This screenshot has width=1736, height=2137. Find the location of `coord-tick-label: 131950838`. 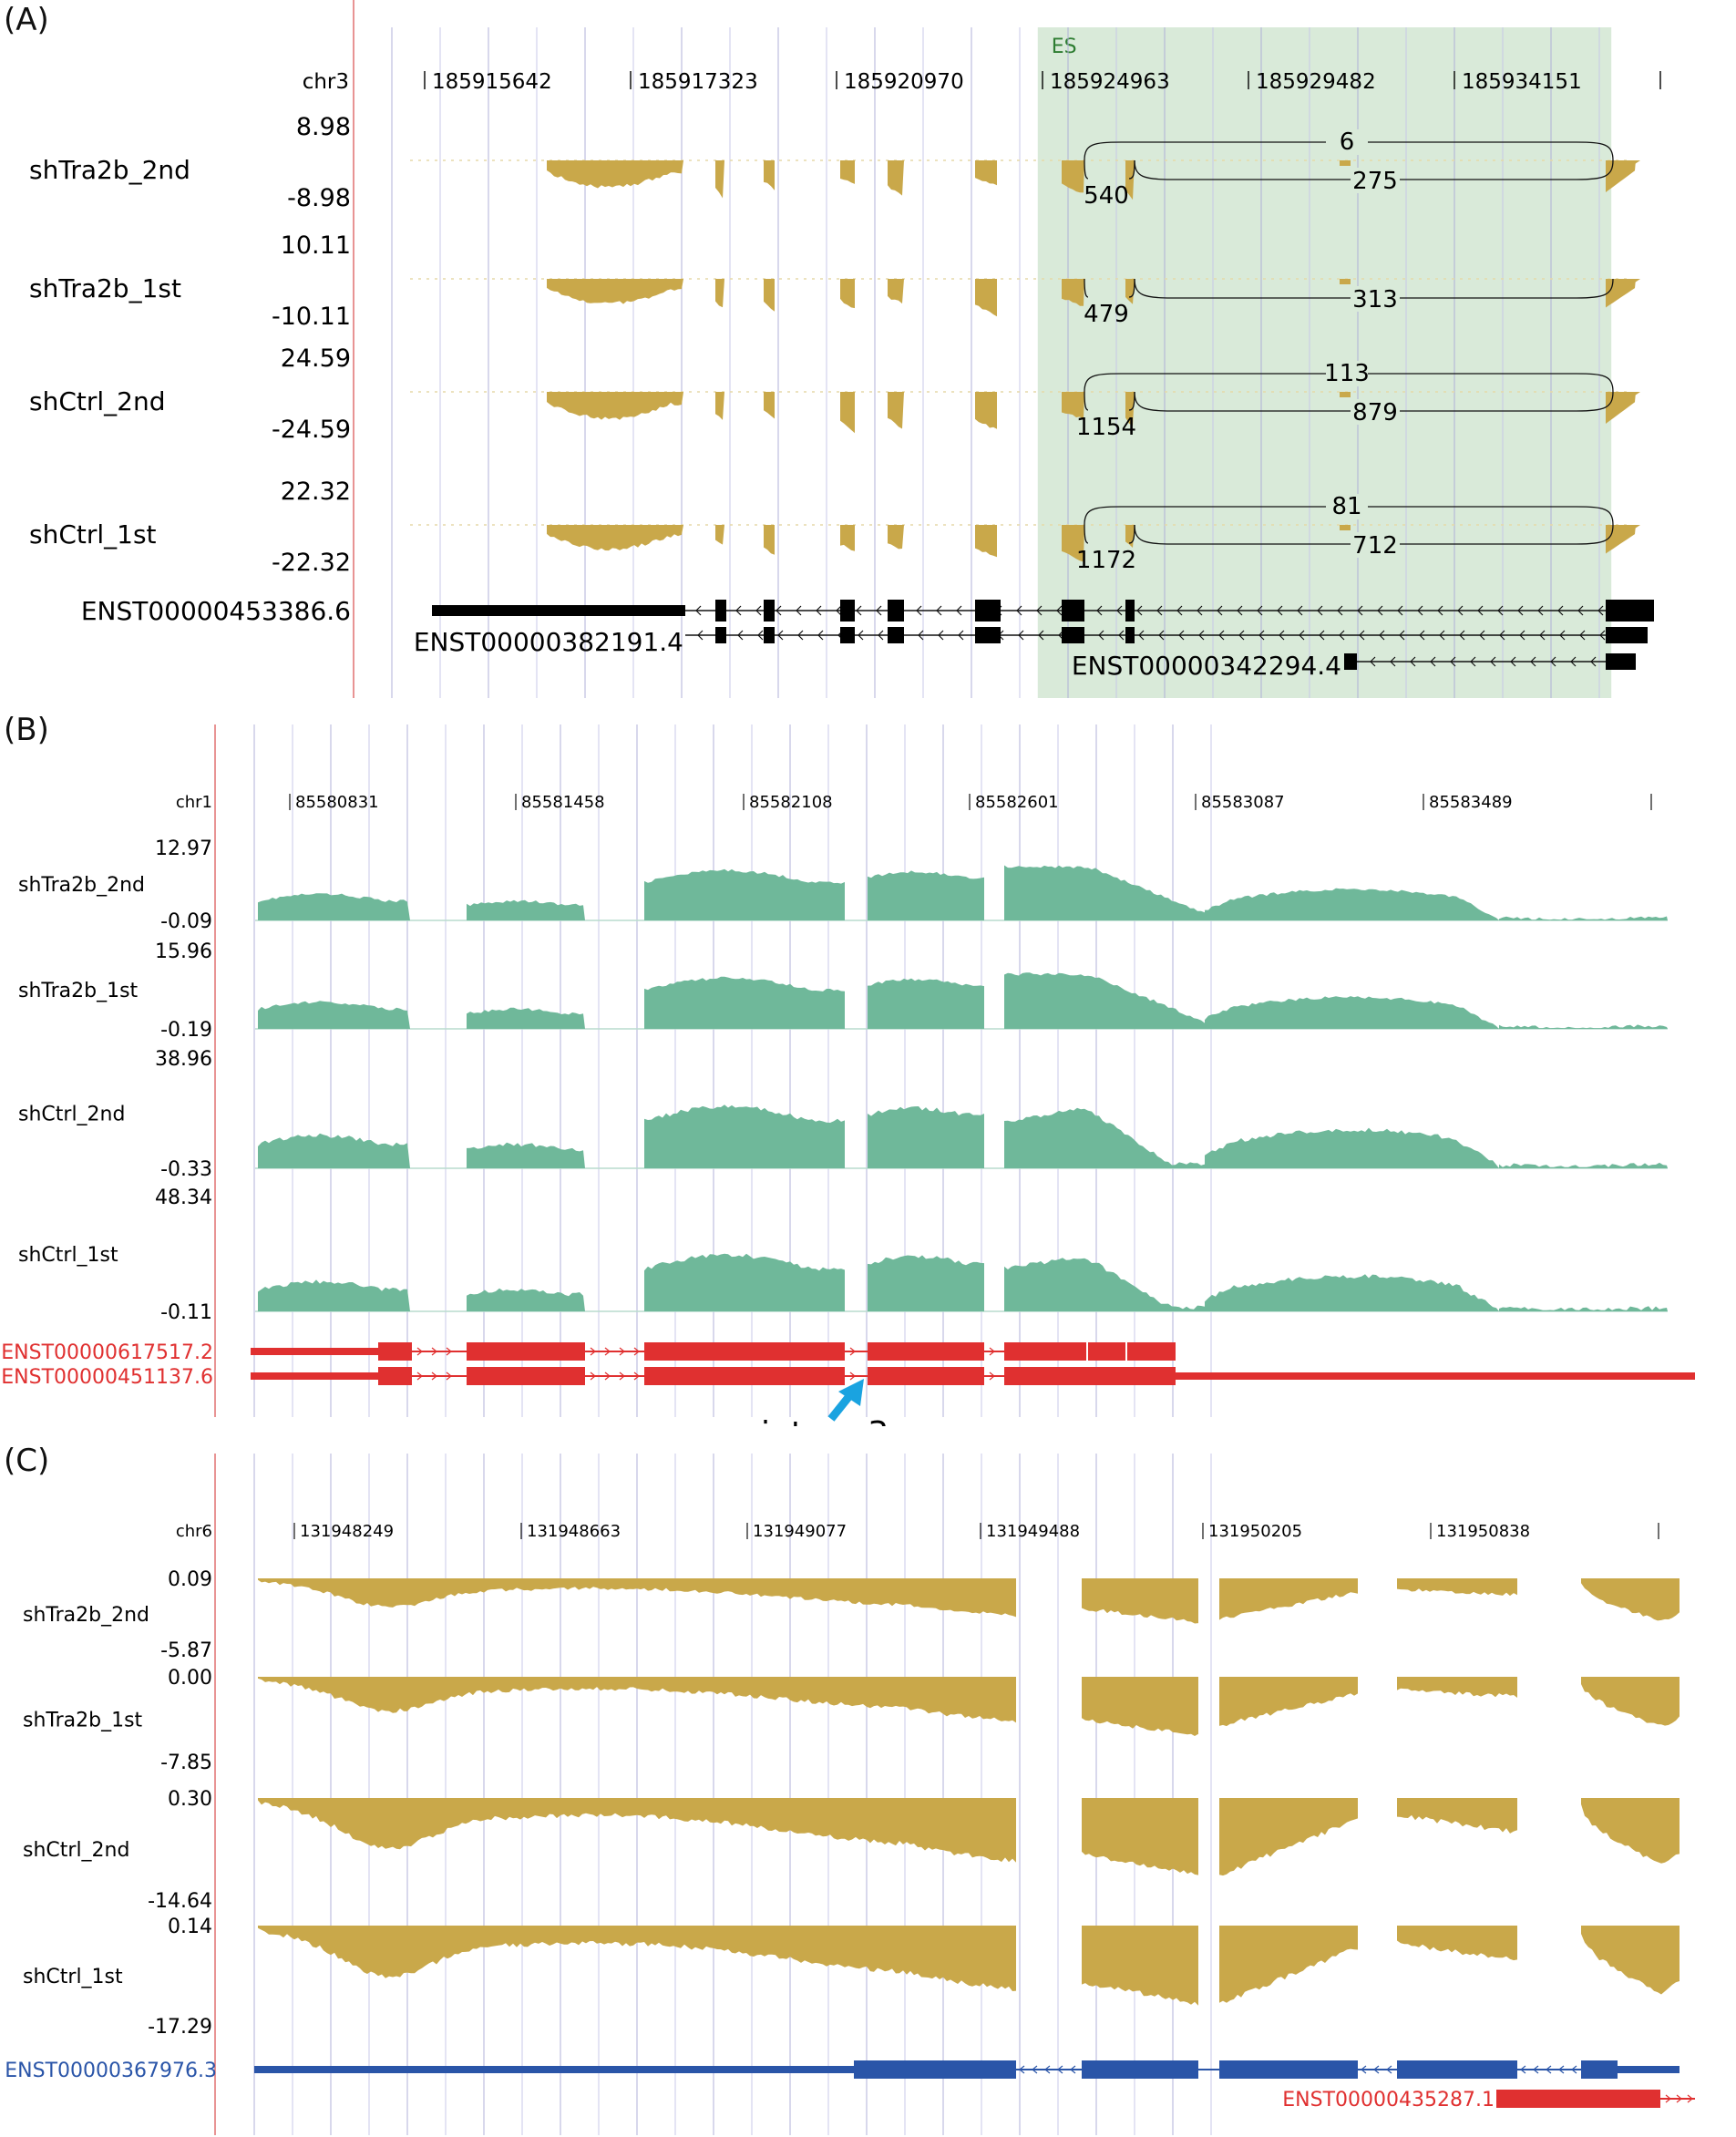

coord-tick-label: 131950838 is located at coordinates (1483, 1532).